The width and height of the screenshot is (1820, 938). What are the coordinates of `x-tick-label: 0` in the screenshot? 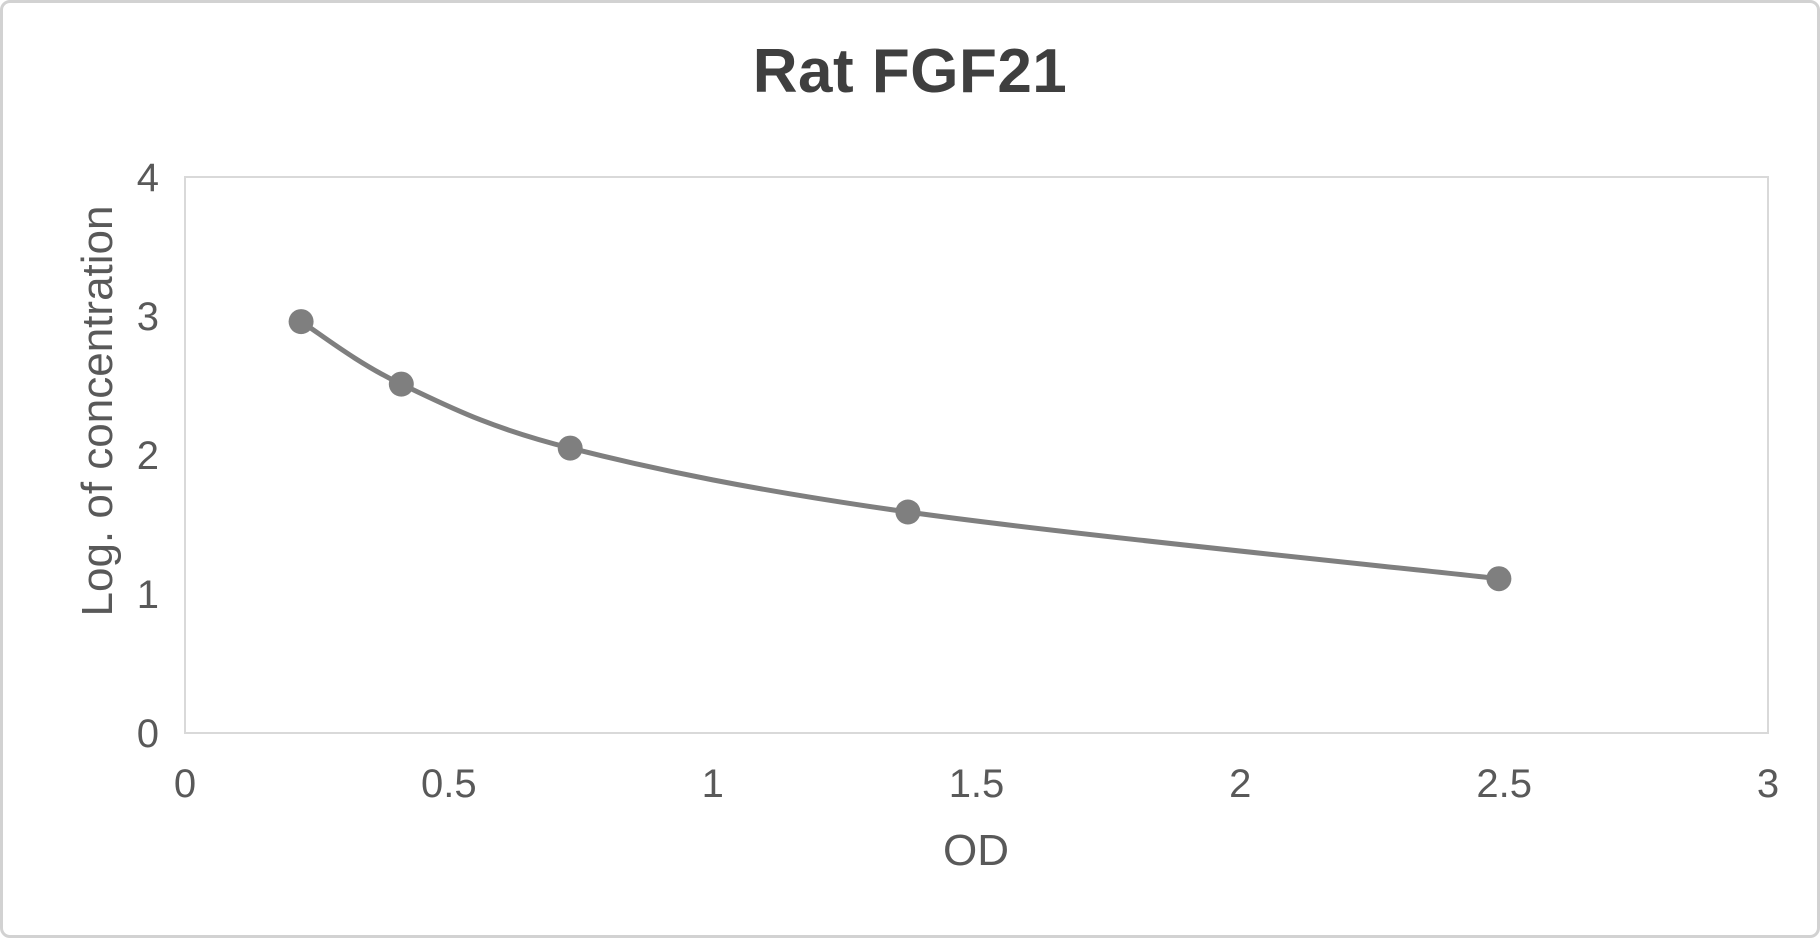 It's located at (185, 784).